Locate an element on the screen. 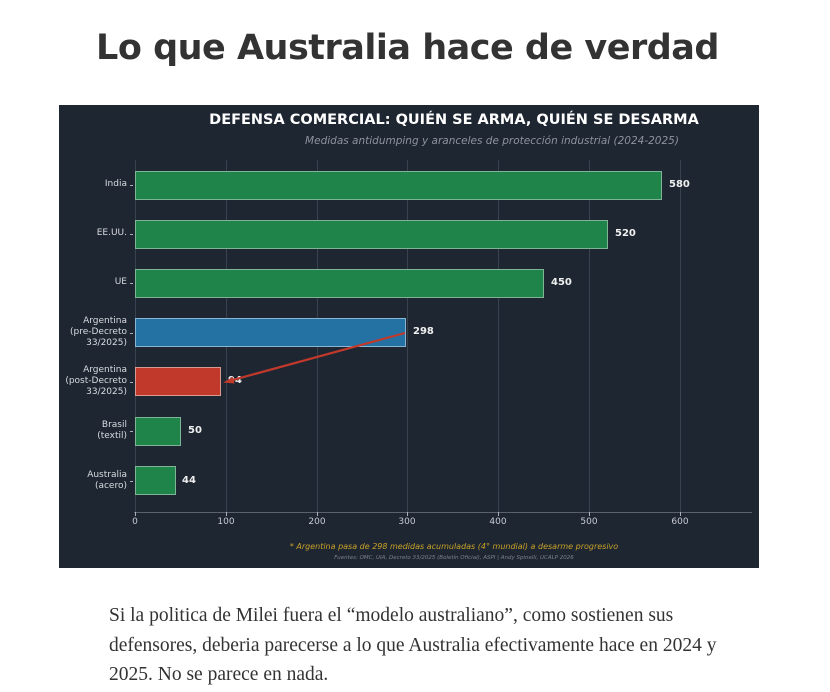 The width and height of the screenshot is (830, 692). bar-argentina-post is located at coordinates (178, 381).